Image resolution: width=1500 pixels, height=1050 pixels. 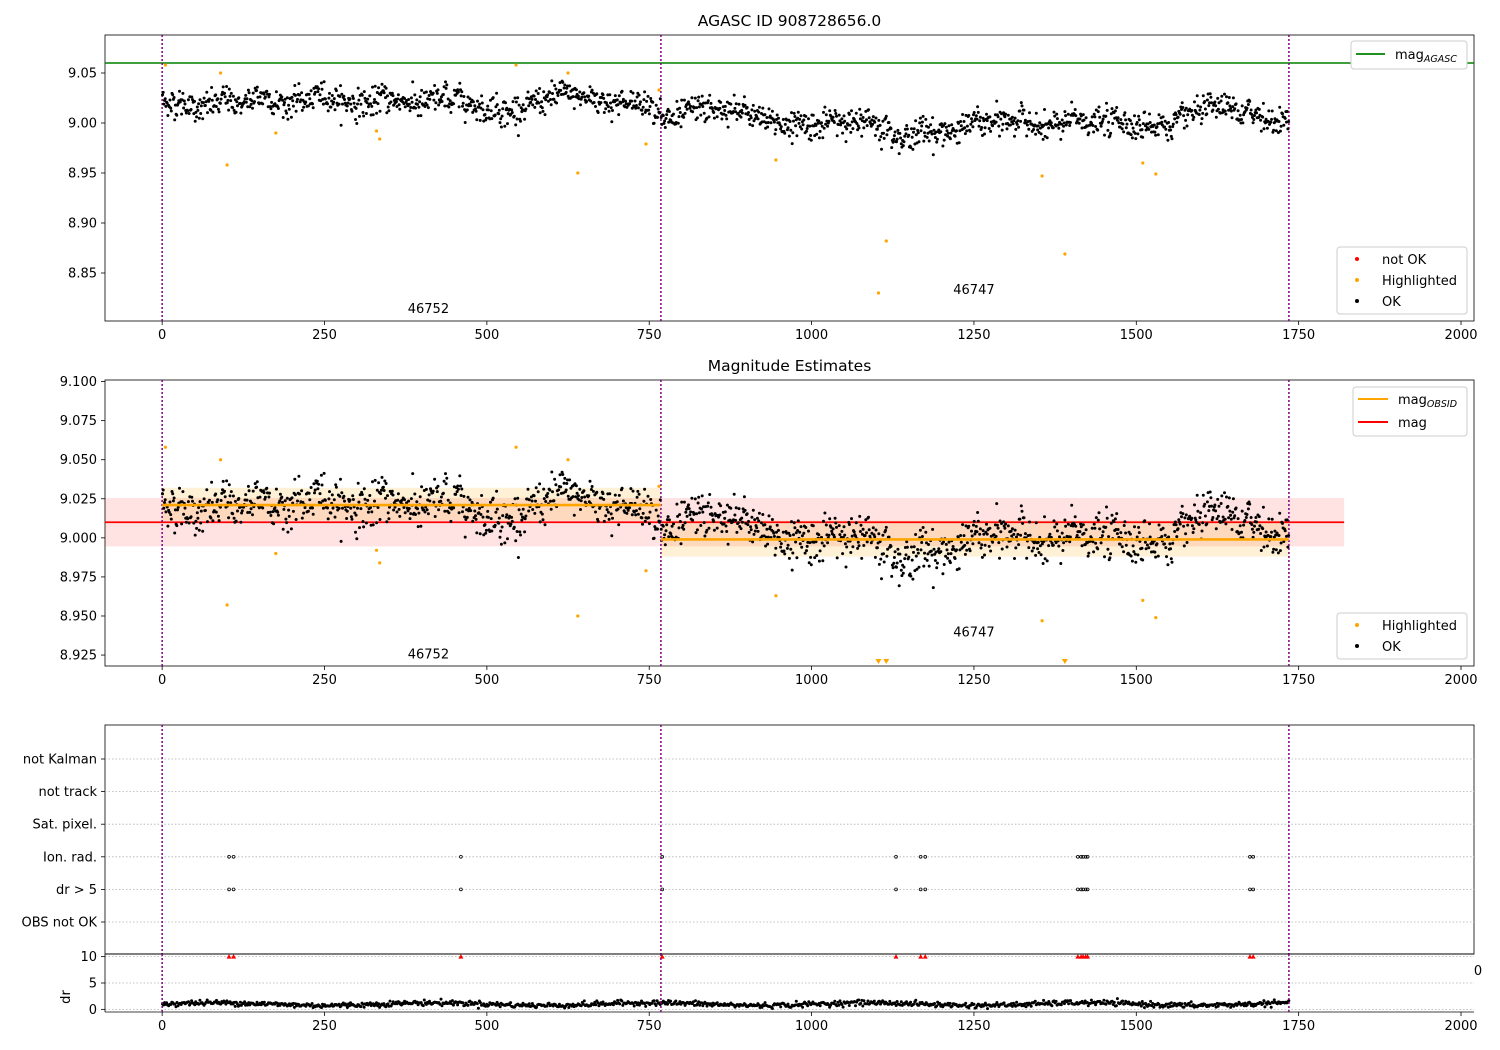 I want to click on x-tick-label: 2000, so click(x=1460, y=335).